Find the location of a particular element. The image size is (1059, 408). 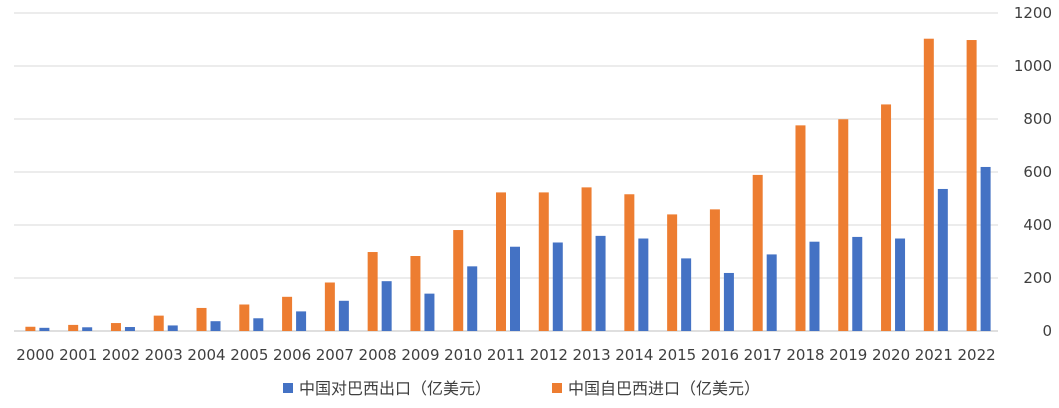

x-tick-label: 2006 is located at coordinates (292, 355).